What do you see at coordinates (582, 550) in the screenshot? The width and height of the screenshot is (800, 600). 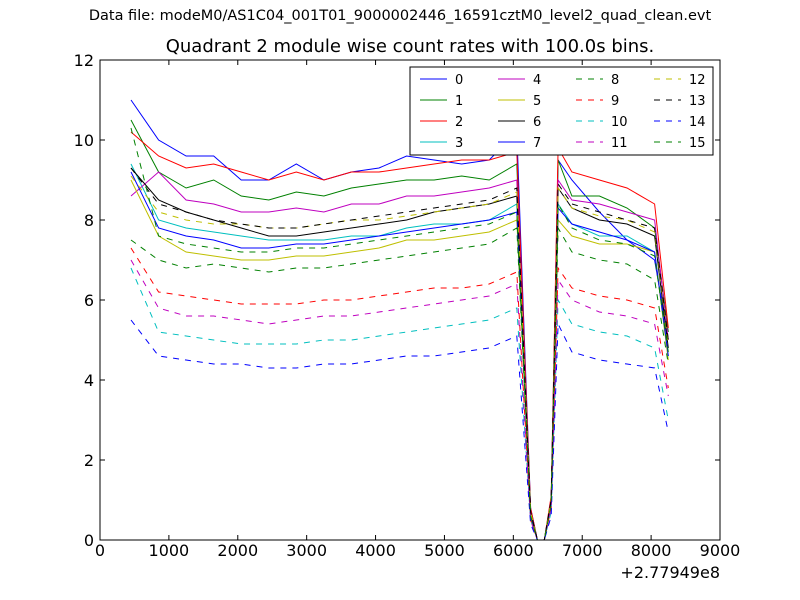 I see `x-tick-label: 7000` at bounding box center [582, 550].